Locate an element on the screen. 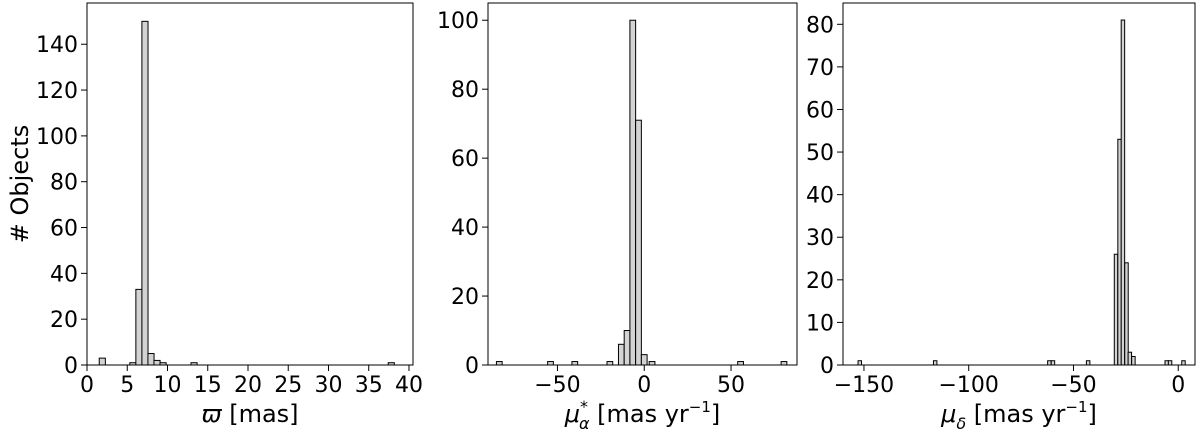 The image size is (1200, 436). x-axis-label: μδ [mas yr−1] is located at coordinates (1018, 415).